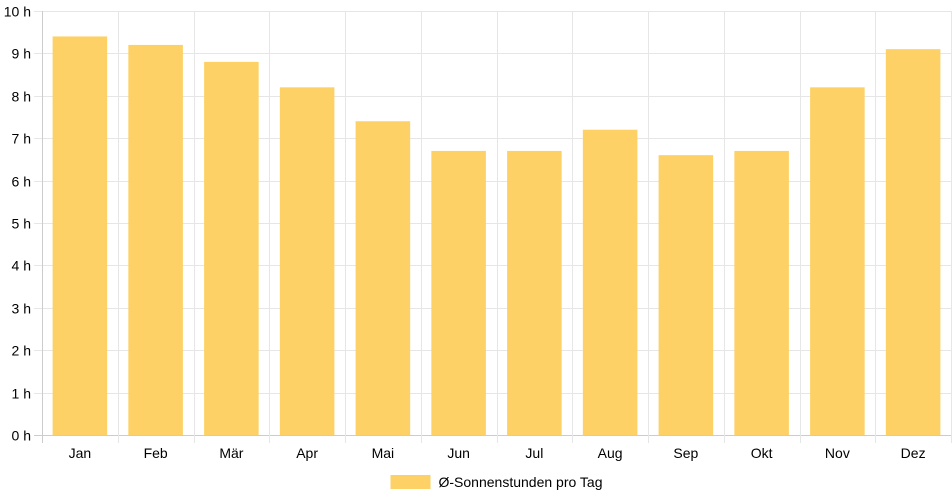 The height and width of the screenshot is (500, 952). Describe the element at coordinates (156, 453) in the screenshot. I see `x-tick-label: Feb` at that location.